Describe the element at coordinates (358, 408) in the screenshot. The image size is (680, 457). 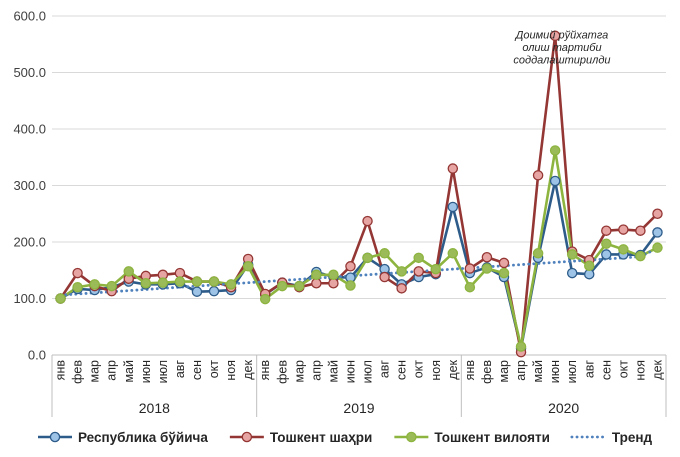
I see `year-label: 2019` at that location.